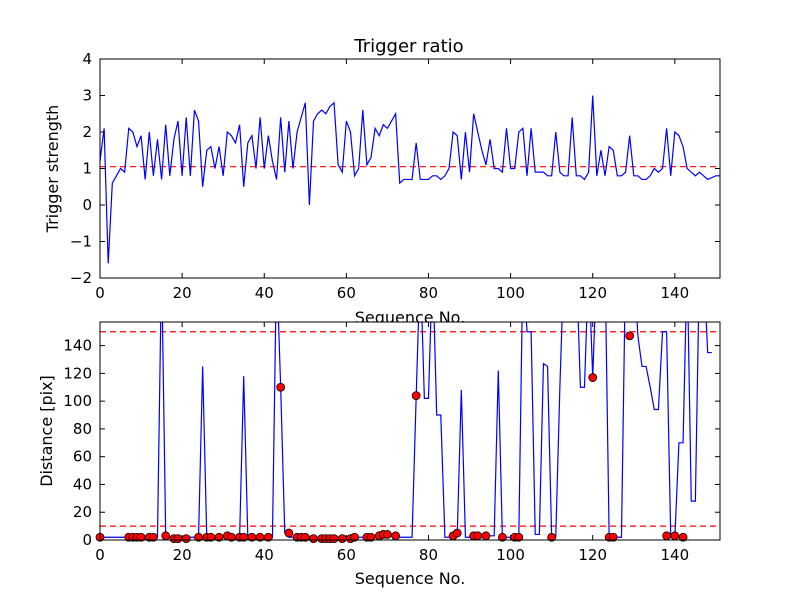  Describe the element at coordinates (87, 59) in the screenshot. I see `y-tick-label: 4` at that location.